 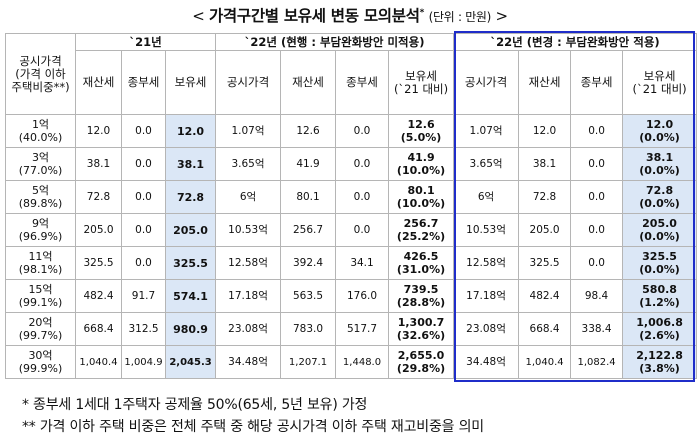 I want to click on official-price-a: 23.08억, so click(x=248, y=329).